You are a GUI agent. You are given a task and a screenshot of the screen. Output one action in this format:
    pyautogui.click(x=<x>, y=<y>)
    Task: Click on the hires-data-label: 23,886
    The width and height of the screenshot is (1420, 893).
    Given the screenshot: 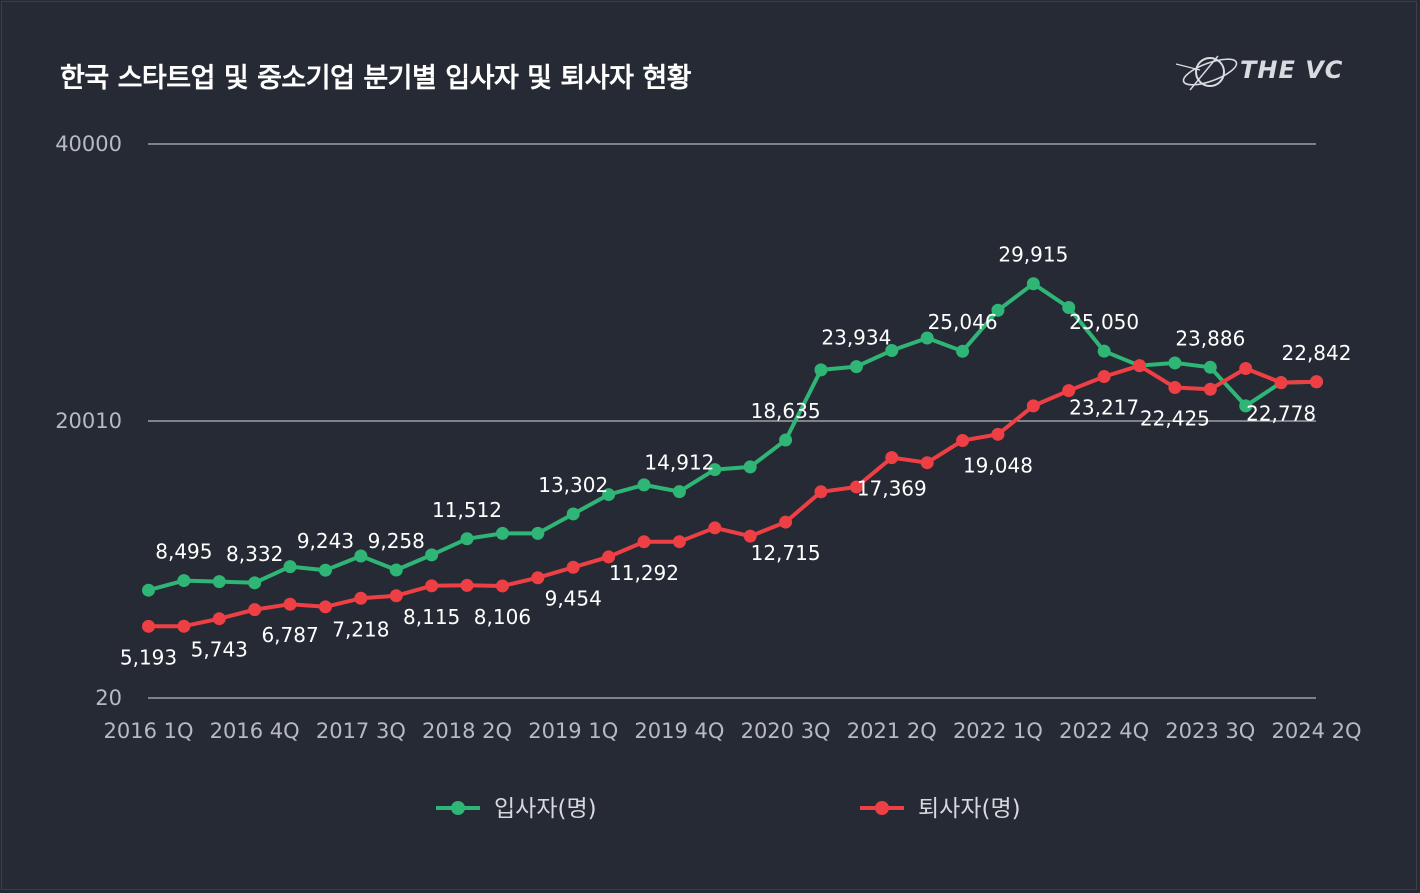 What is the action you would take?
    pyautogui.click(x=1210, y=338)
    